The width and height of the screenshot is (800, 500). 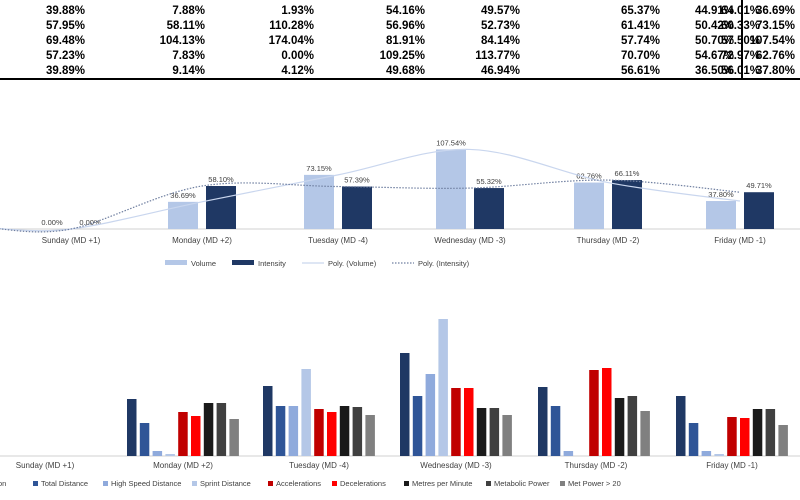 What do you see at coordinates (497, 56) in the screenshot?
I see `table-cell: 113.77%` at bounding box center [497, 56].